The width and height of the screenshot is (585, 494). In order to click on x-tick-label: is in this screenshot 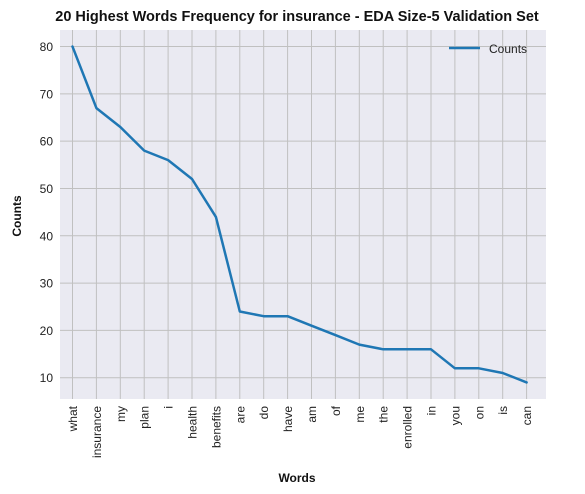, I will do `click(503, 410)`.